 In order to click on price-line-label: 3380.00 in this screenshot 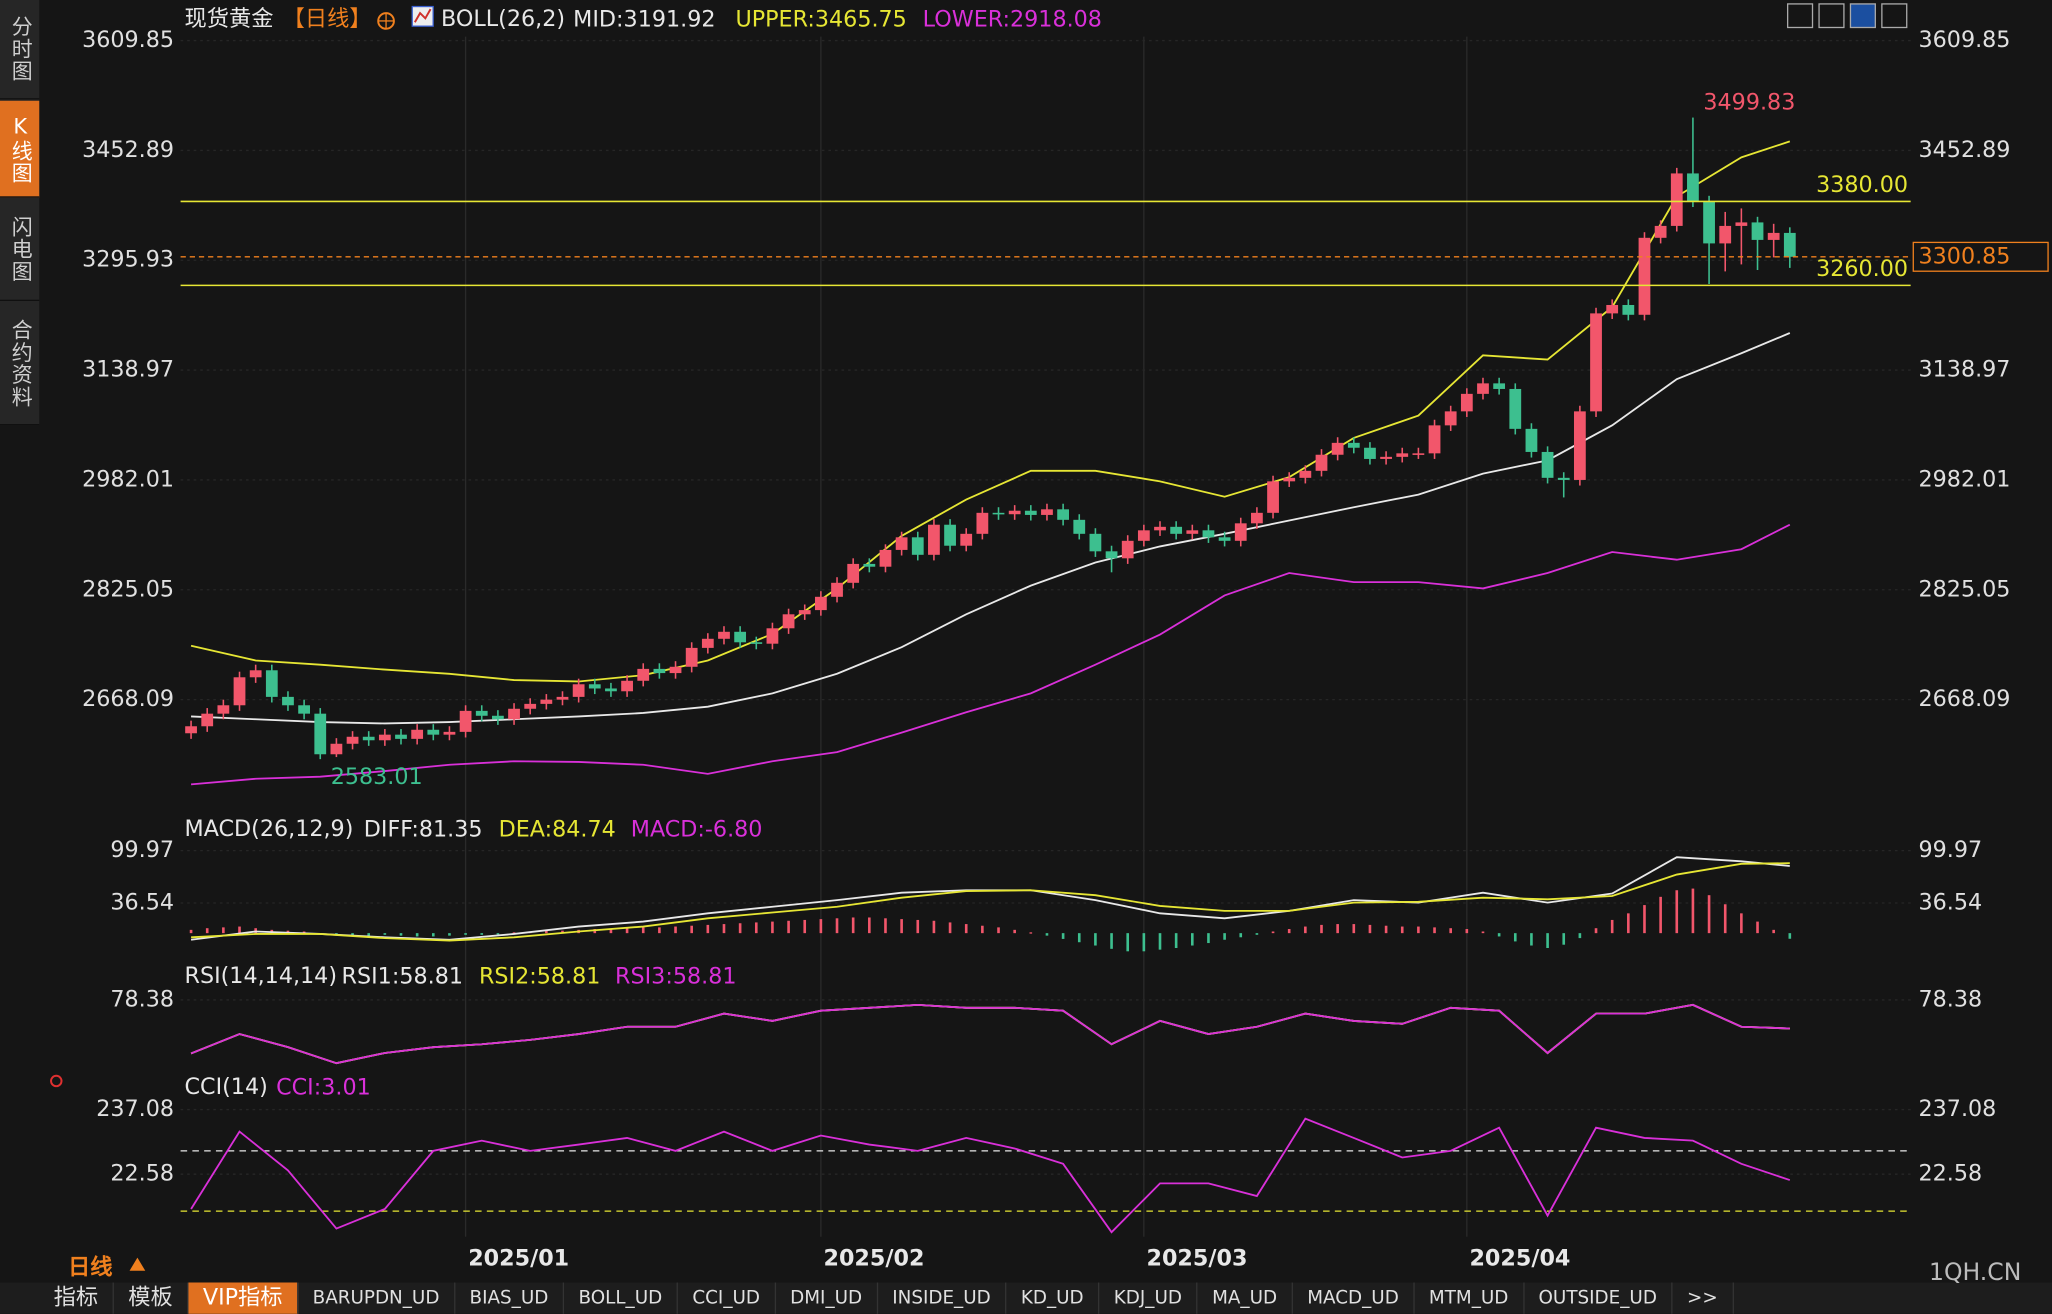, I will do `click(1862, 185)`.